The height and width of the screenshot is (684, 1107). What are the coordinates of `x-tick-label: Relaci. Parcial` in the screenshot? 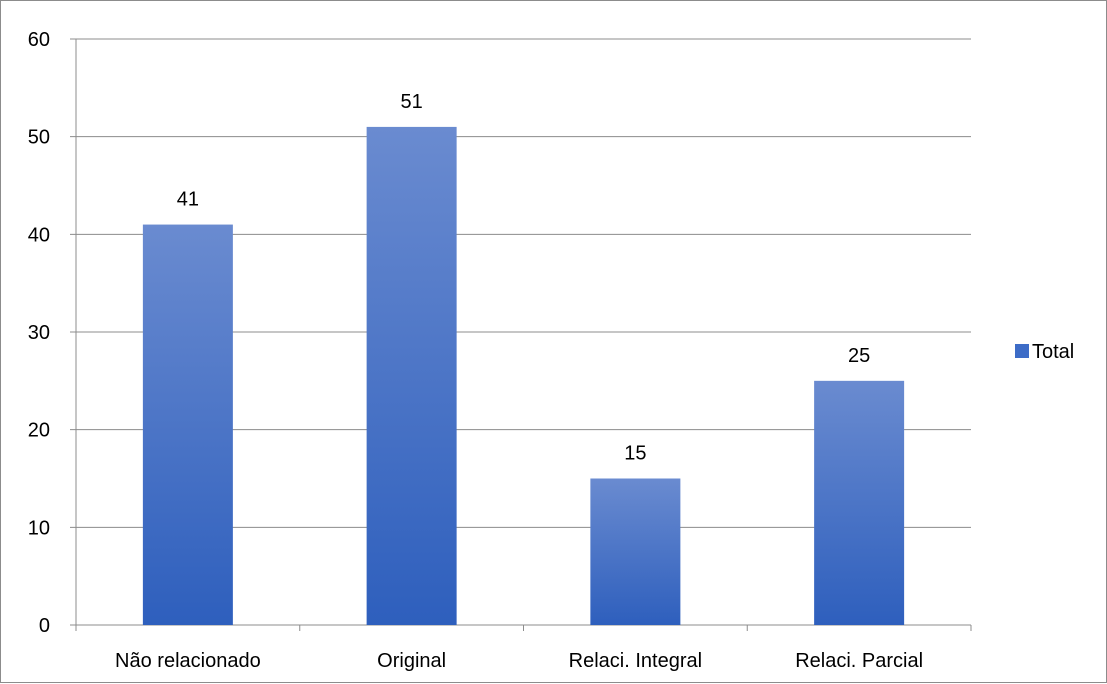 It's located at (859, 661).